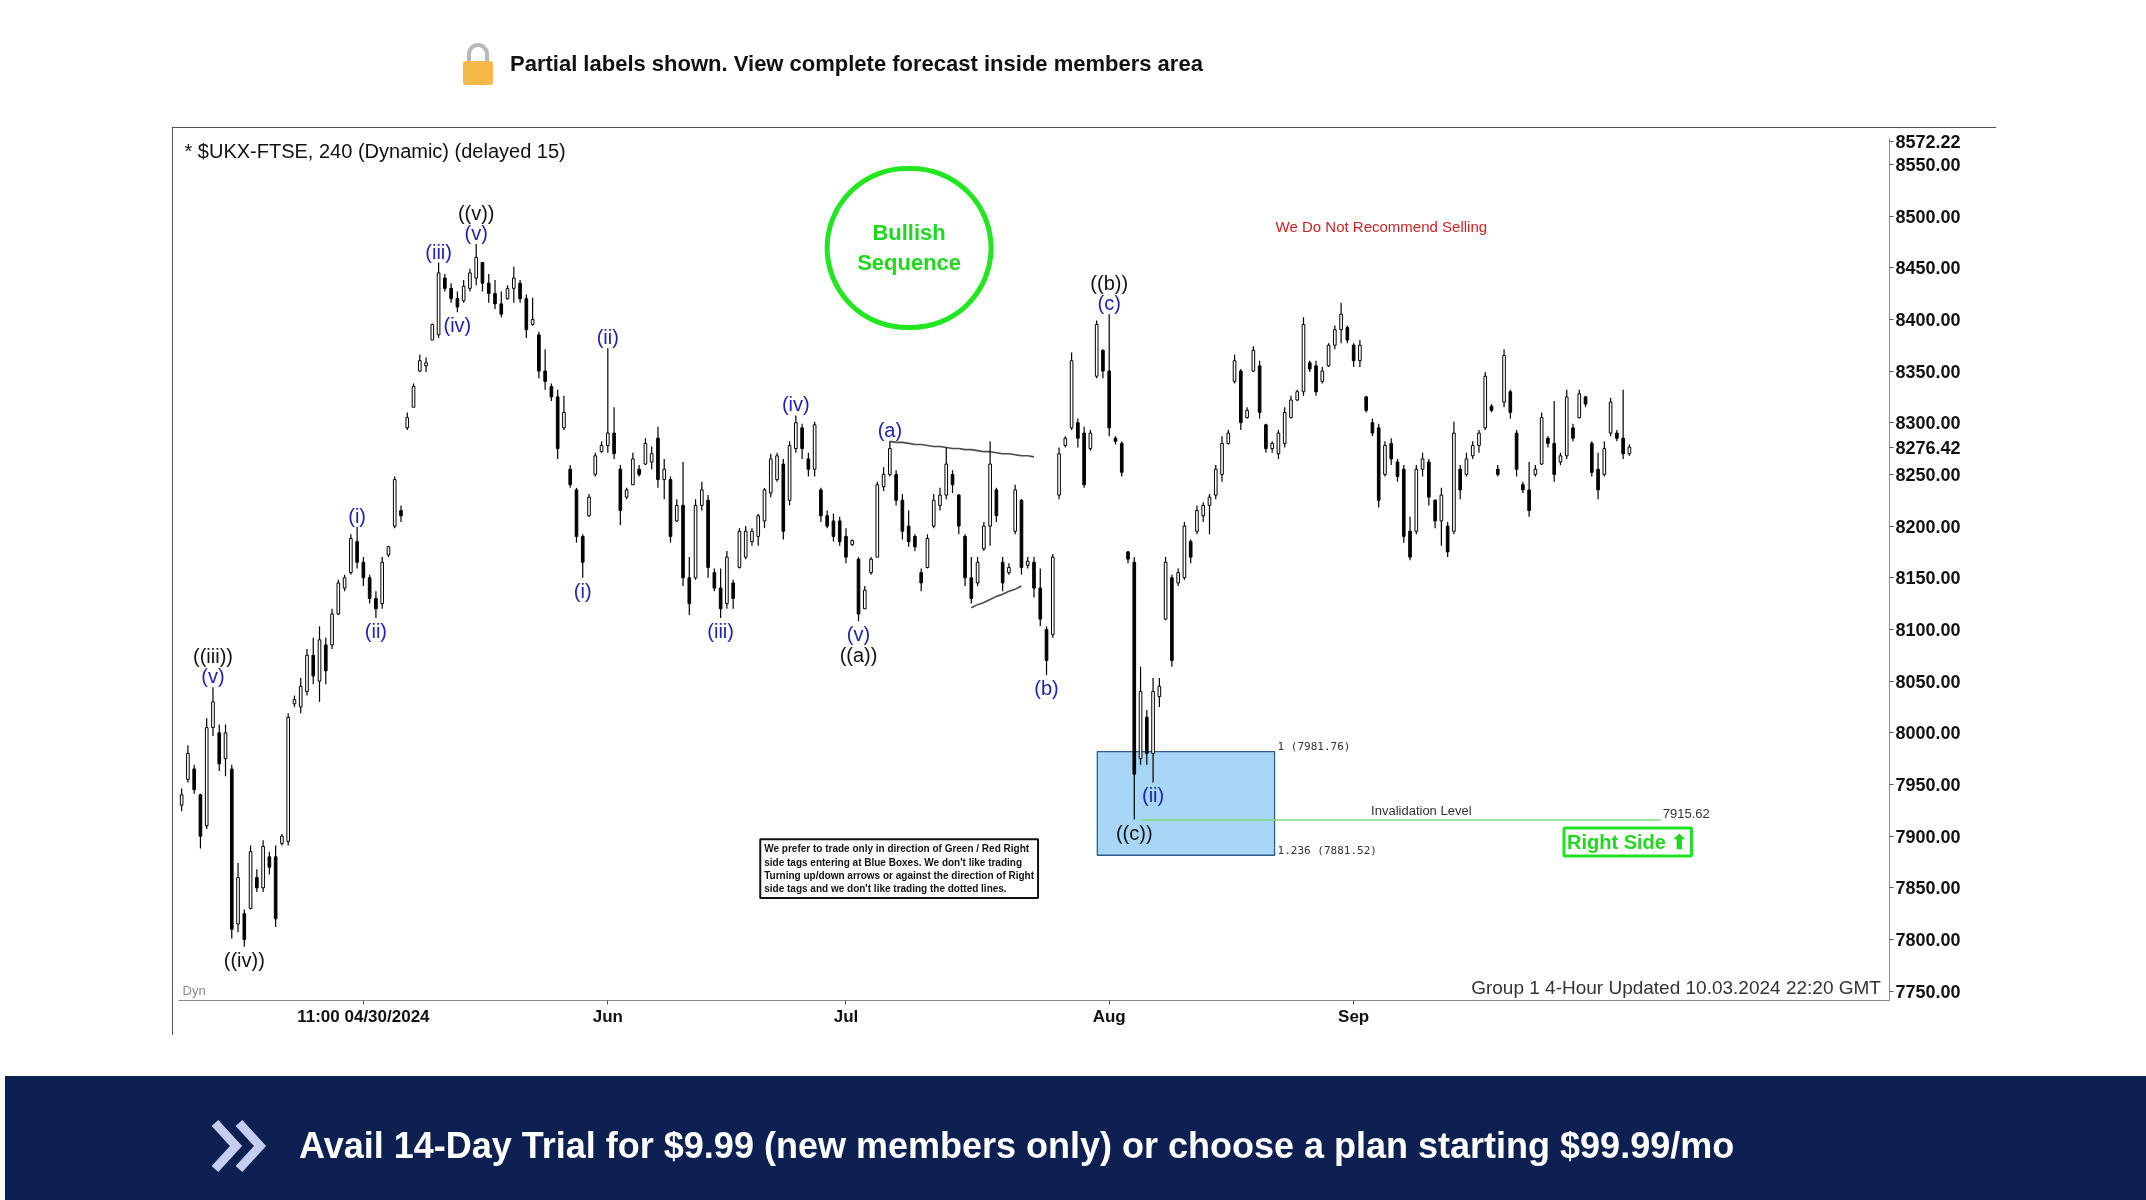  I want to click on annotation: Invalidation Level, so click(1421, 811).